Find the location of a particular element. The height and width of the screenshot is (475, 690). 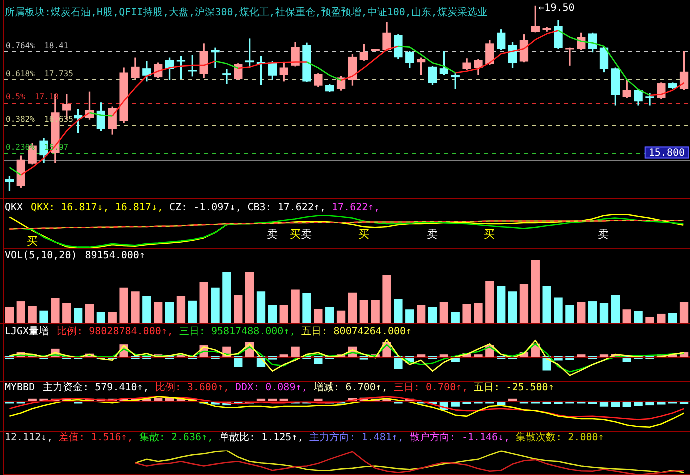

text: 散户方向: -1.146↓, is located at coordinates (460, 438).